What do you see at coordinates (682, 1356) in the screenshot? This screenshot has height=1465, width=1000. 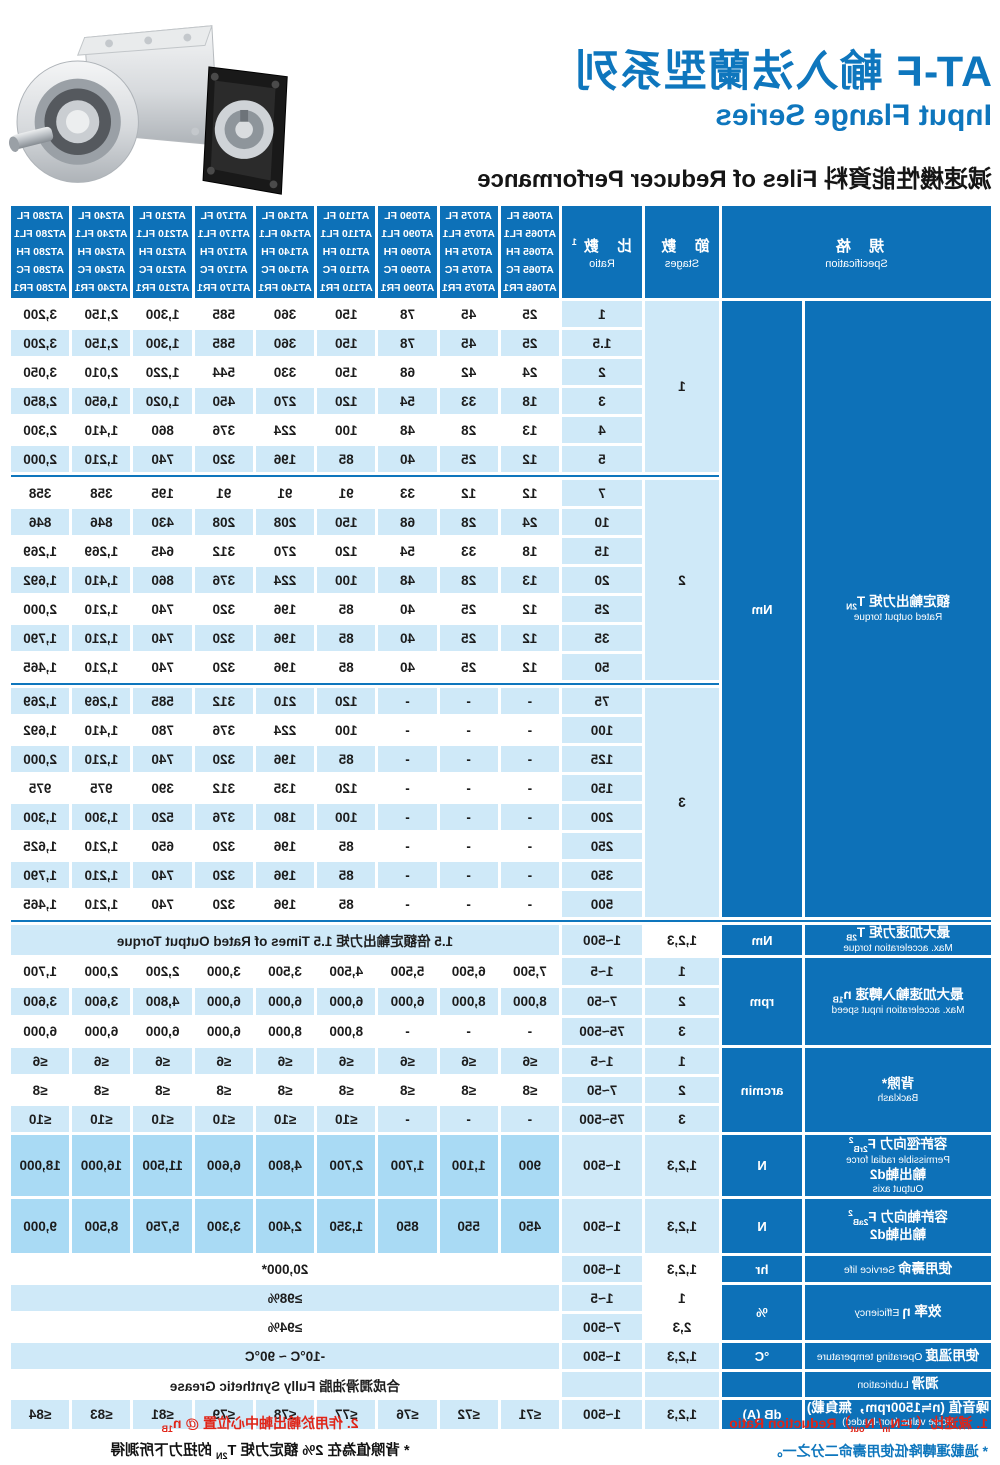 I see `stage-cell: 1,2,3` at bounding box center [682, 1356].